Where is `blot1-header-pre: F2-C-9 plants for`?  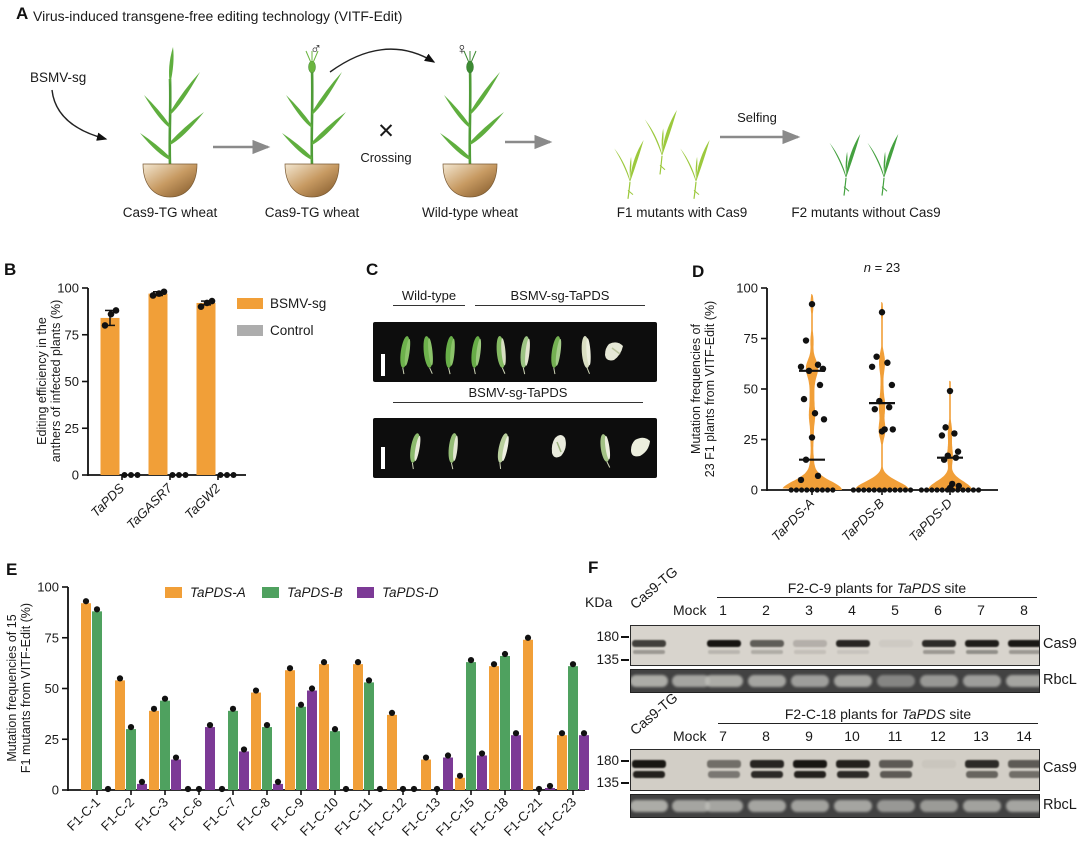
blot1-header-pre: F2-C-9 plants for is located at coordinates (842, 588).